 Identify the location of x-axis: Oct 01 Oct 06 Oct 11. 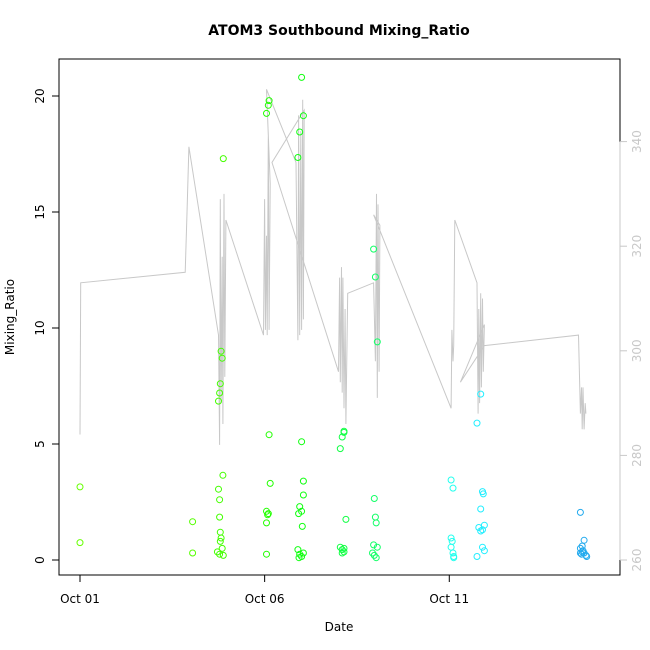
(264, 590).